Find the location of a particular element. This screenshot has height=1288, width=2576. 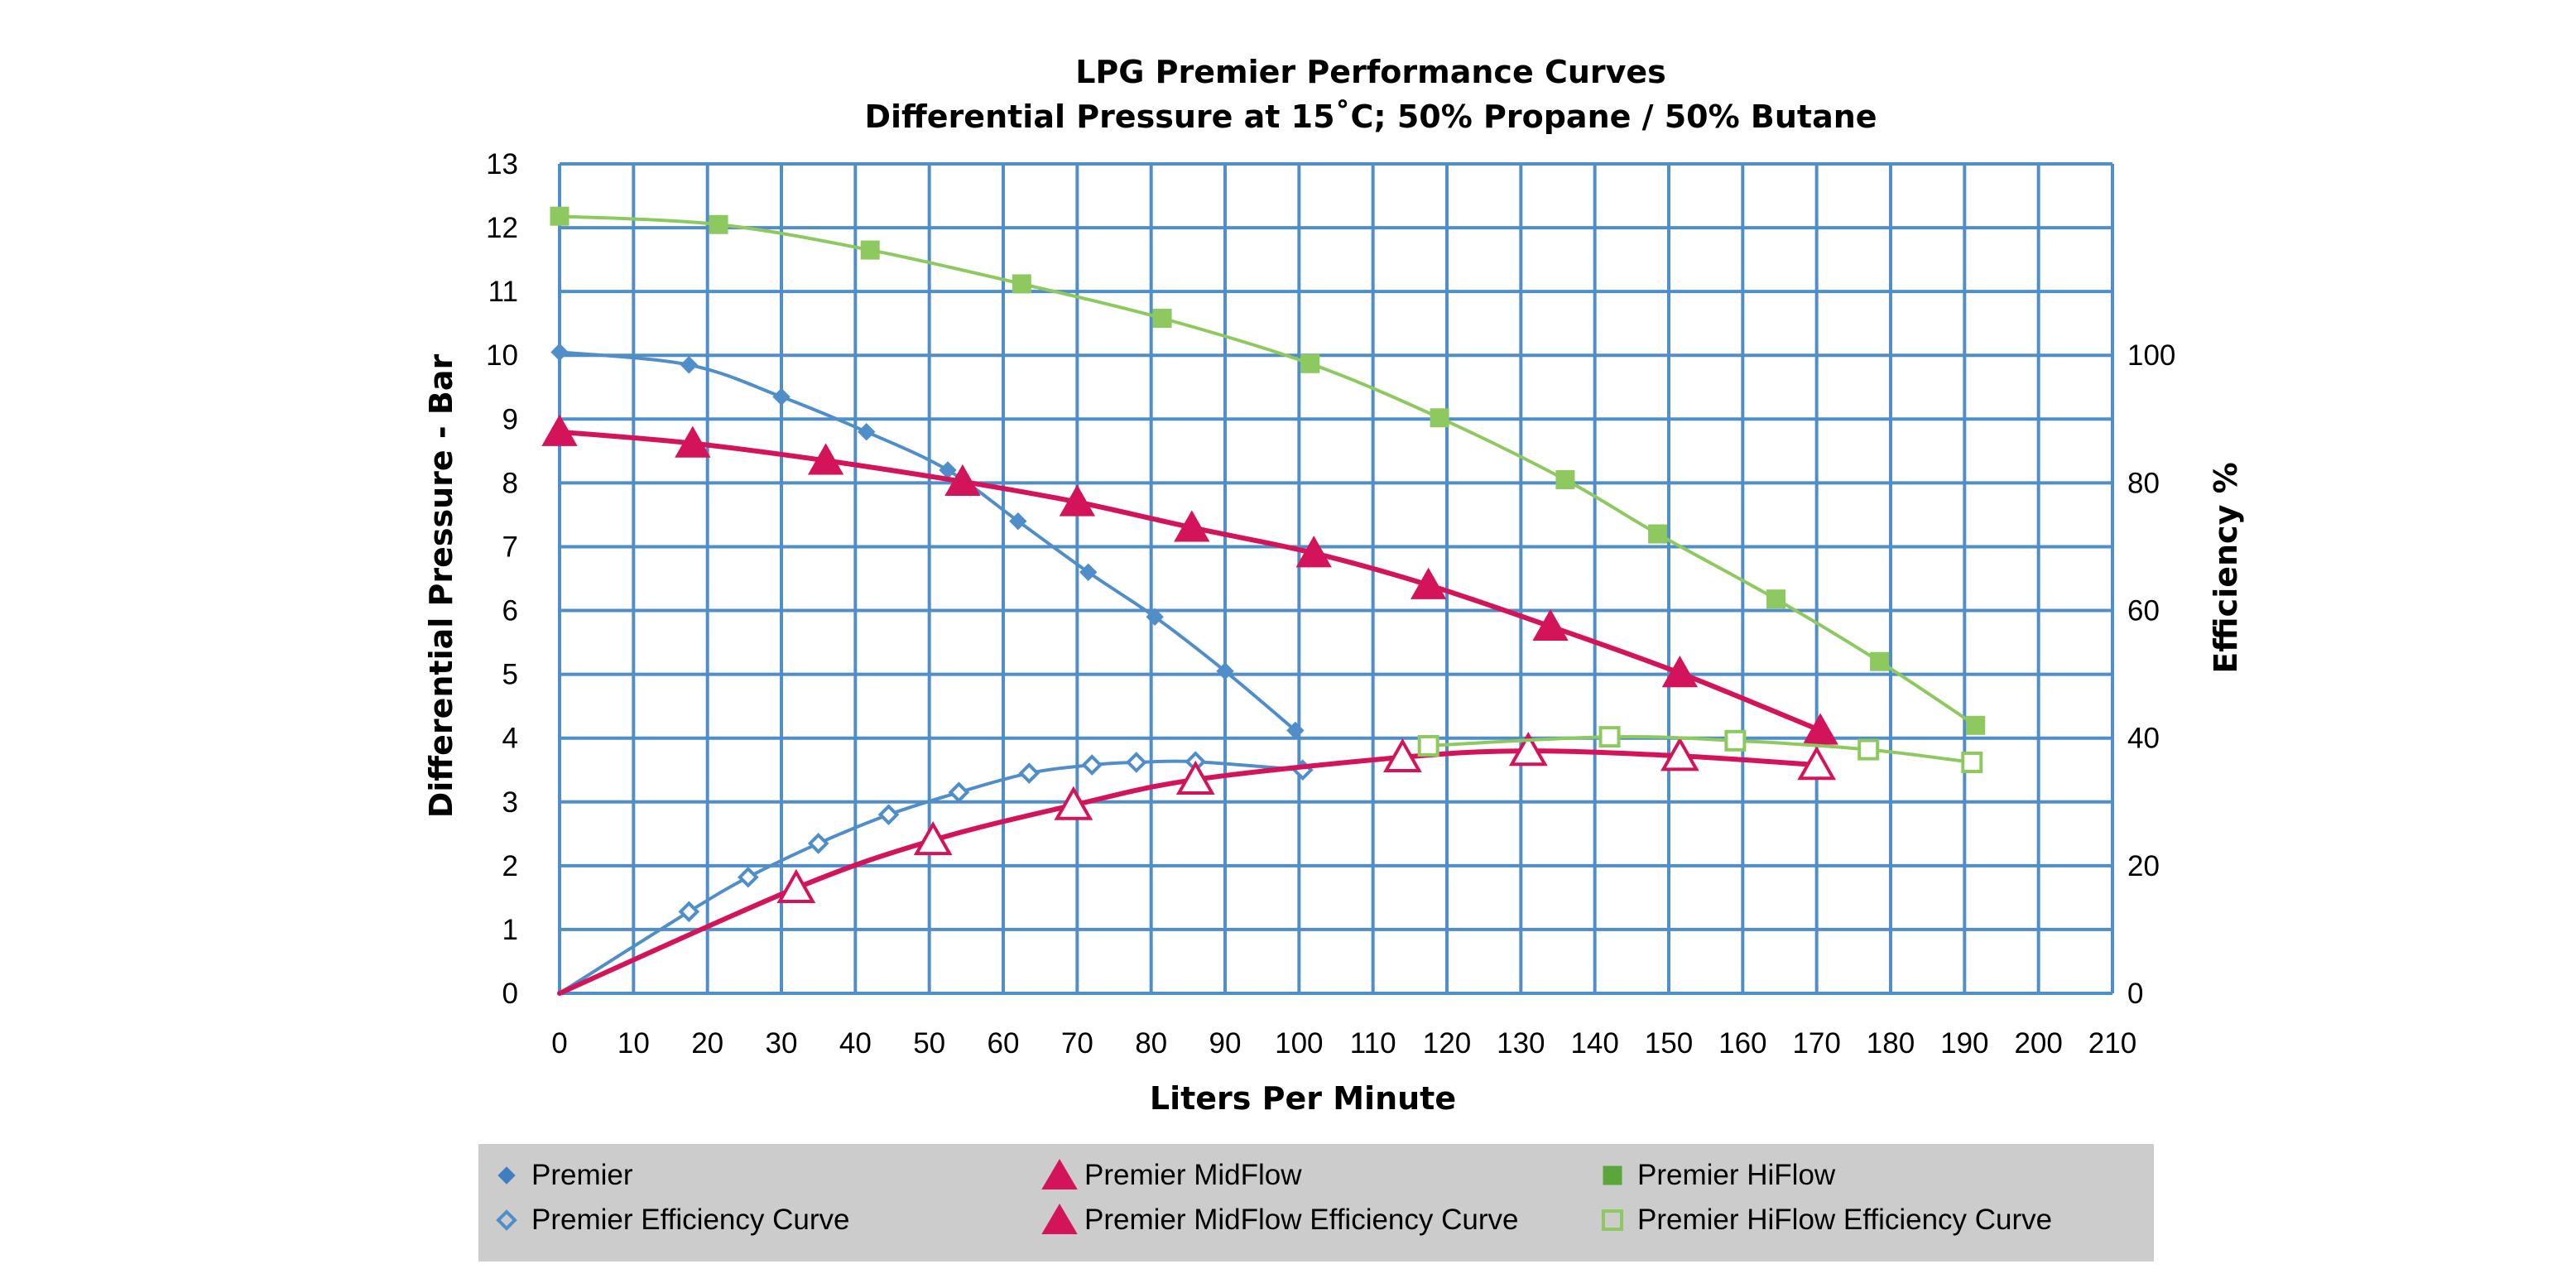

x-tick-label: 40 is located at coordinates (855, 1043).